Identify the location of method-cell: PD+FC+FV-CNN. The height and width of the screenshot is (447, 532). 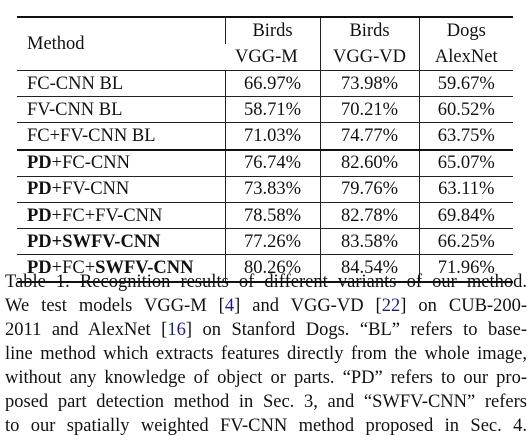
(121, 215).